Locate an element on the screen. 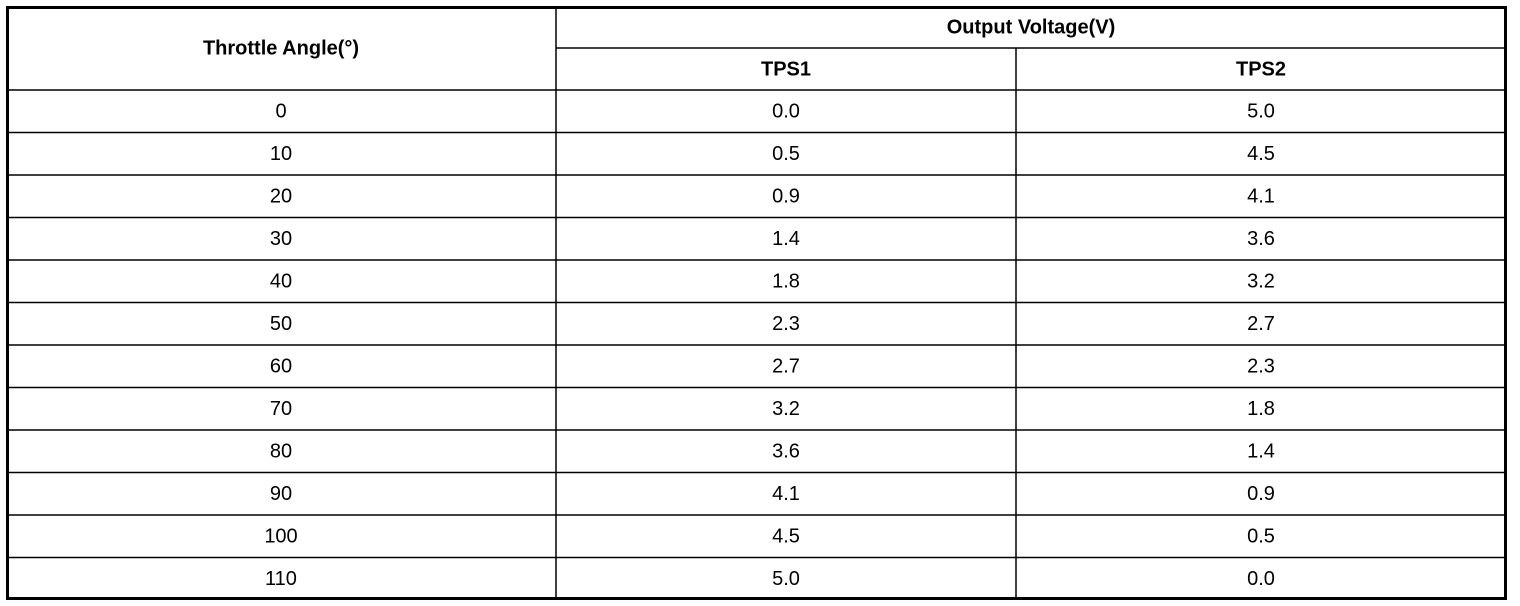  table-cell: 20 is located at coordinates (281, 197).